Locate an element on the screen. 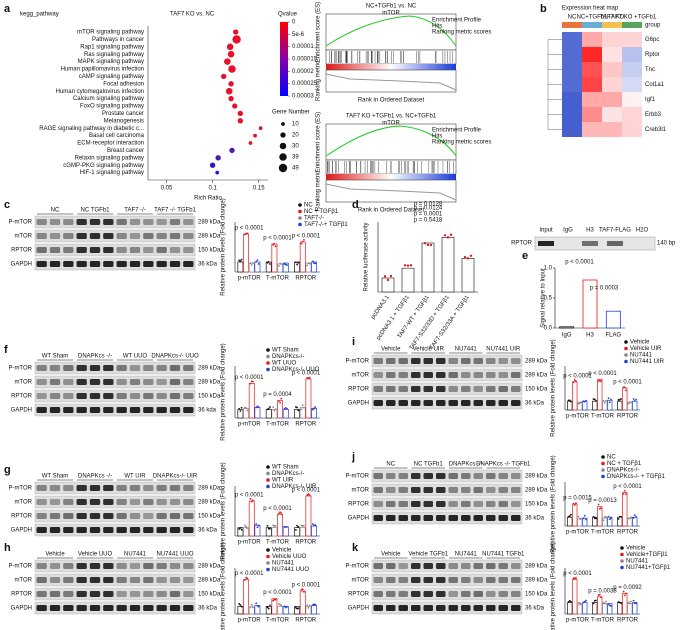 Image resolution: width=685 pixels, height=630 pixels. lane-label: DNAPKcs-/- UIR is located at coordinates (175, 477).